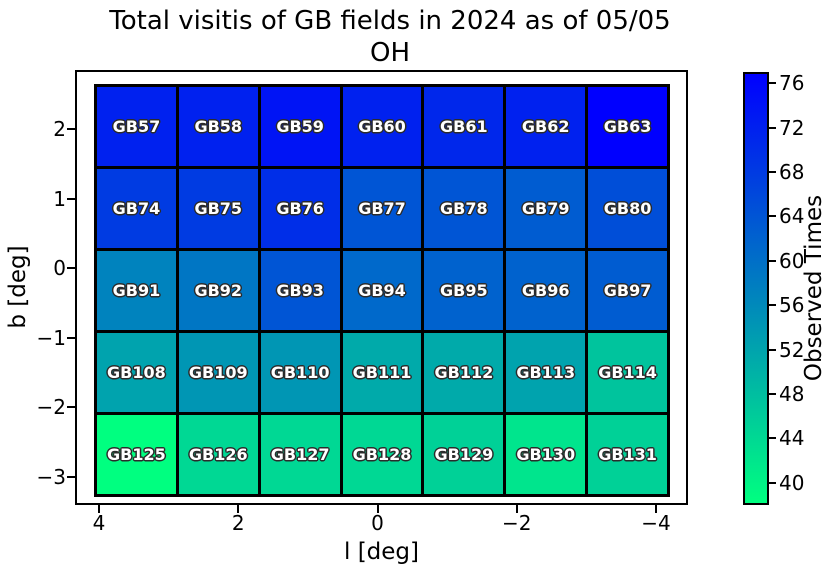 Image resolution: width=835 pixels, height=575 pixels. I want to click on heatmap-cell-label: GB79, so click(545, 208).